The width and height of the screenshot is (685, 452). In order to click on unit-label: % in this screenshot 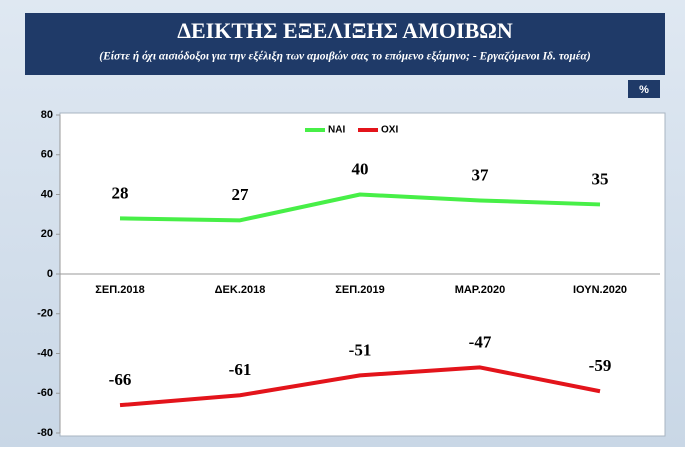, I will do `click(644, 90)`.